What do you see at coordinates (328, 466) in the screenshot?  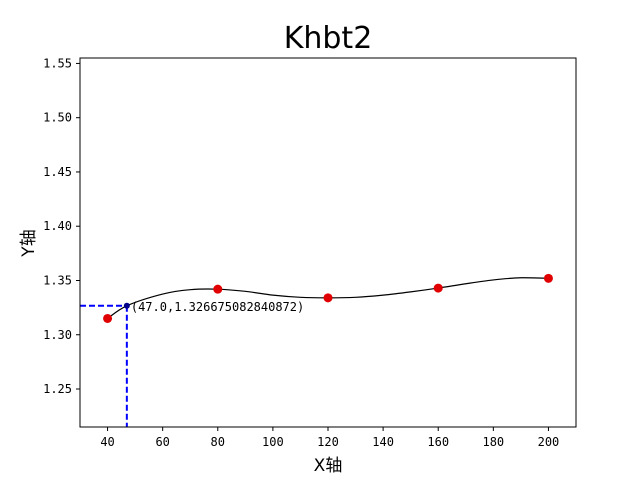 I see `x-axis-label: X轴` at bounding box center [328, 466].